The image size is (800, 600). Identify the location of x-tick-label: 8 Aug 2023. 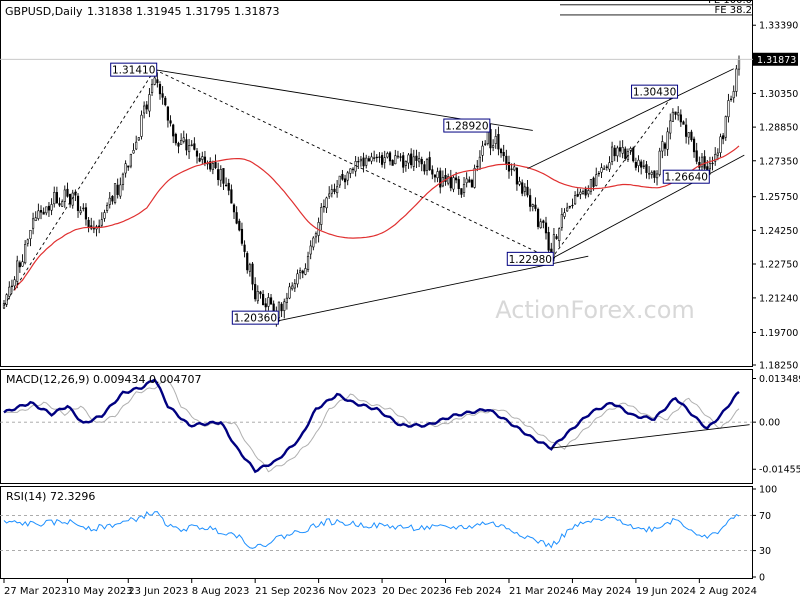
(221, 591).